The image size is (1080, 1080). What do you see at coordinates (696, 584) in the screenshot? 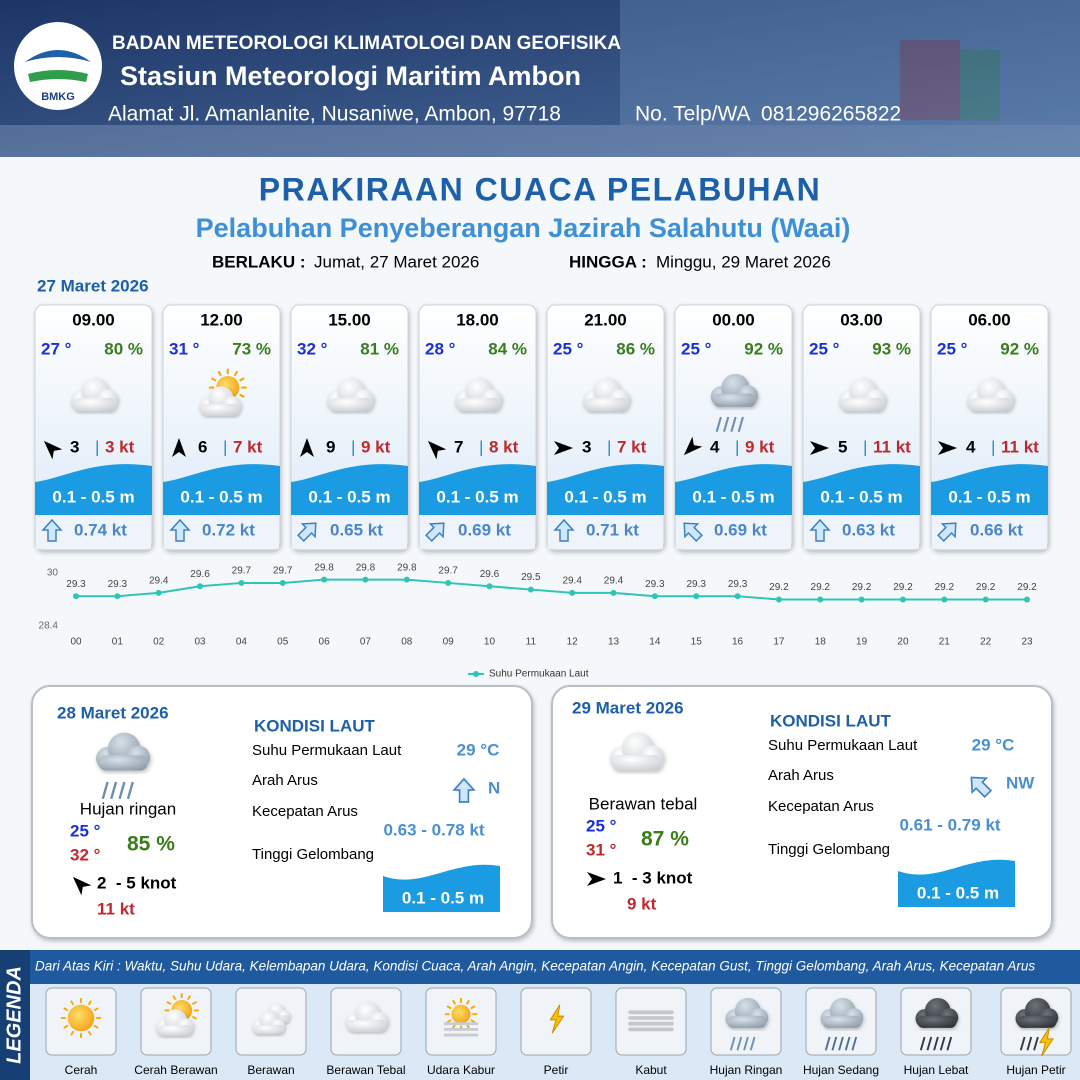
I see `sst-value-label: 29.3` at bounding box center [696, 584].